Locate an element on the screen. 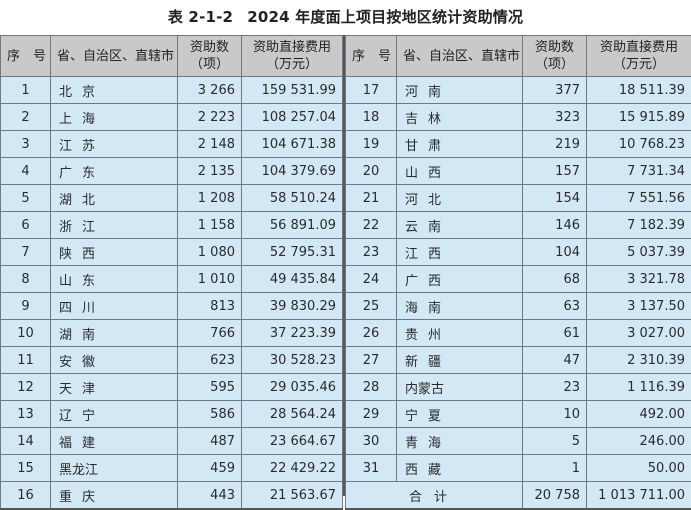  cell-seq: 2 is located at coordinates (26, 117).